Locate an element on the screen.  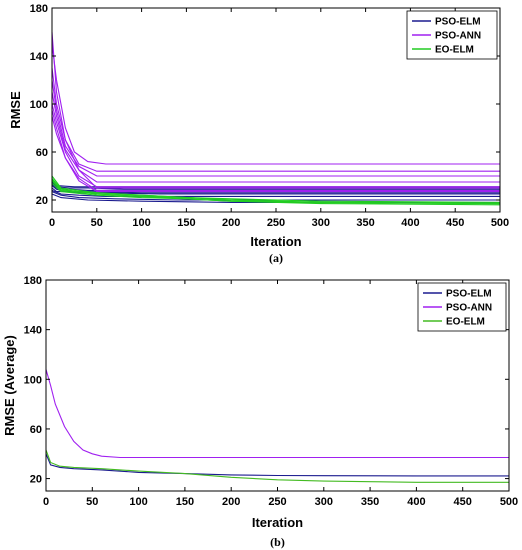
figure-caption: (a) is located at coordinates (276, 258).